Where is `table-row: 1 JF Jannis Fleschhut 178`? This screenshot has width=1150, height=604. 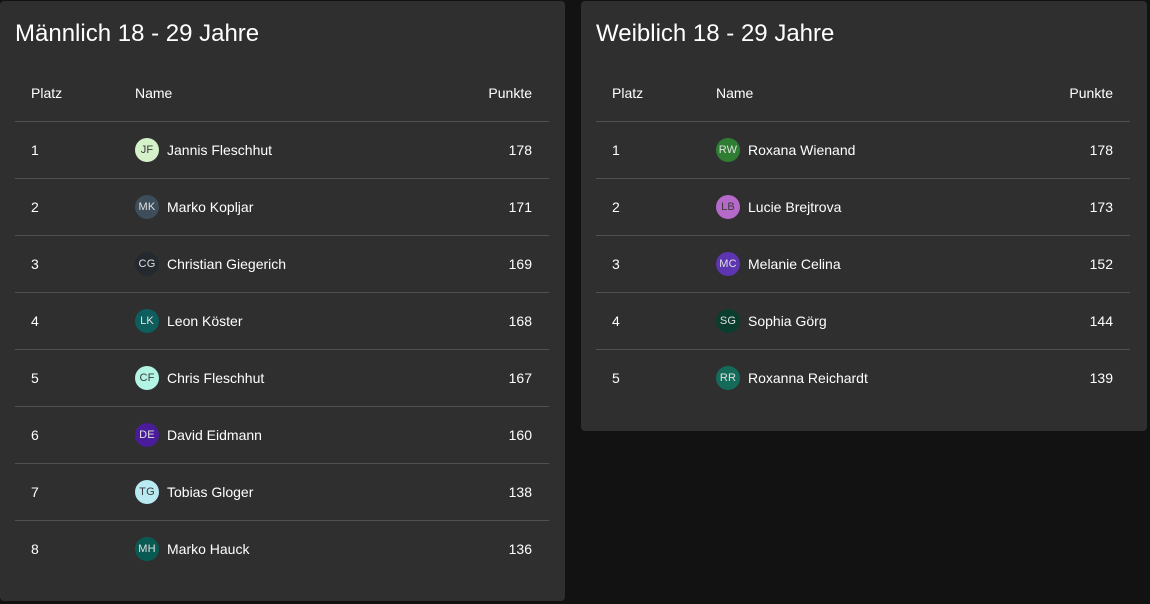
table-row: 1 JF Jannis Fleschhut 178 is located at coordinates (282, 150).